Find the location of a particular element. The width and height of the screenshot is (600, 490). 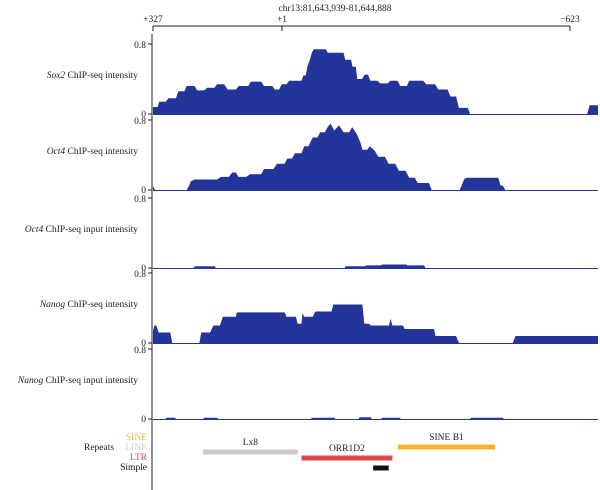

track-1-ytick-top: 0.8 is located at coordinates (140, 46).